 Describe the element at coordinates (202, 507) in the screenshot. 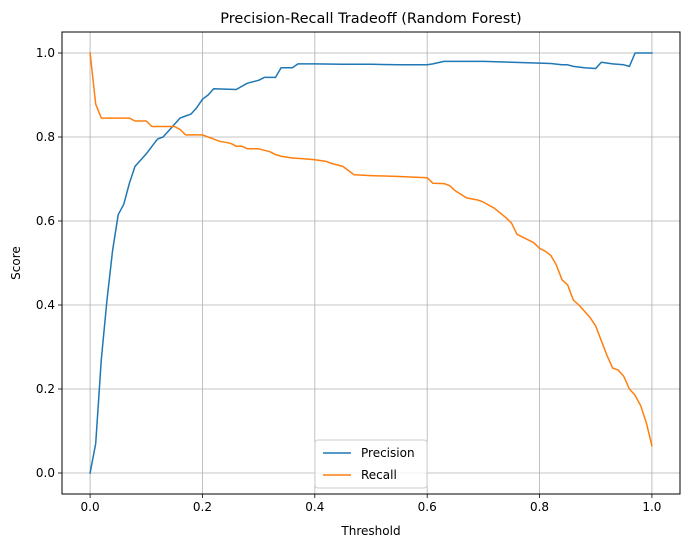

I see `x-tick-label: 0.2` at that location.